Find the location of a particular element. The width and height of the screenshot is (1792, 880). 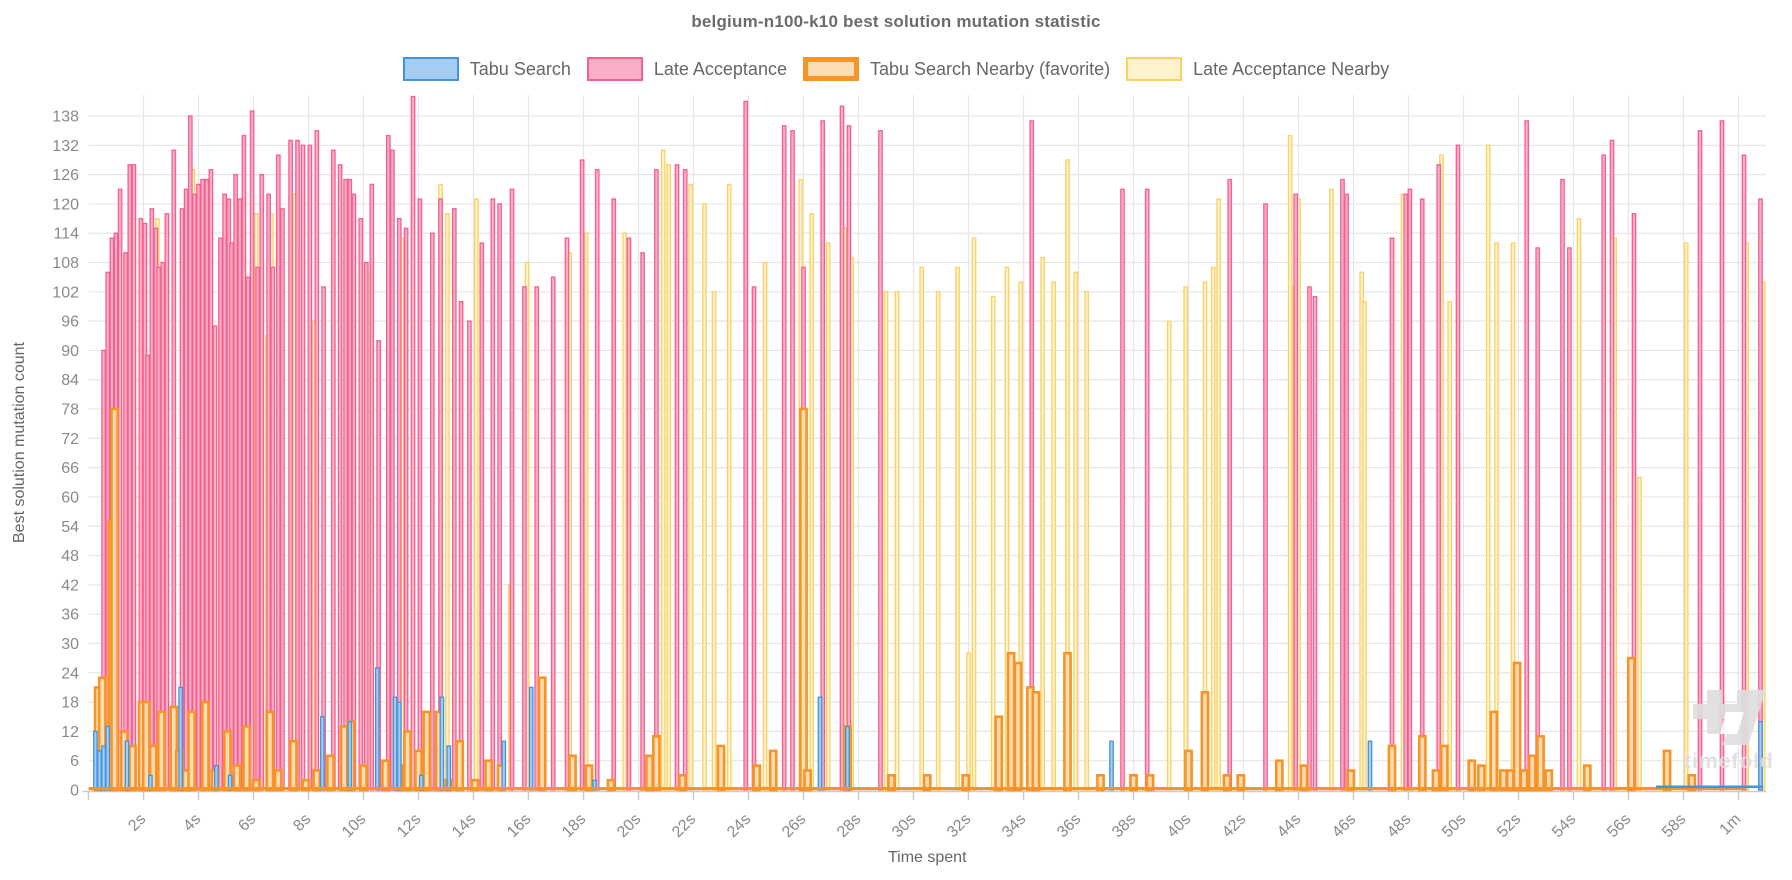

svg-text: 4s is located at coordinates (192, 823).